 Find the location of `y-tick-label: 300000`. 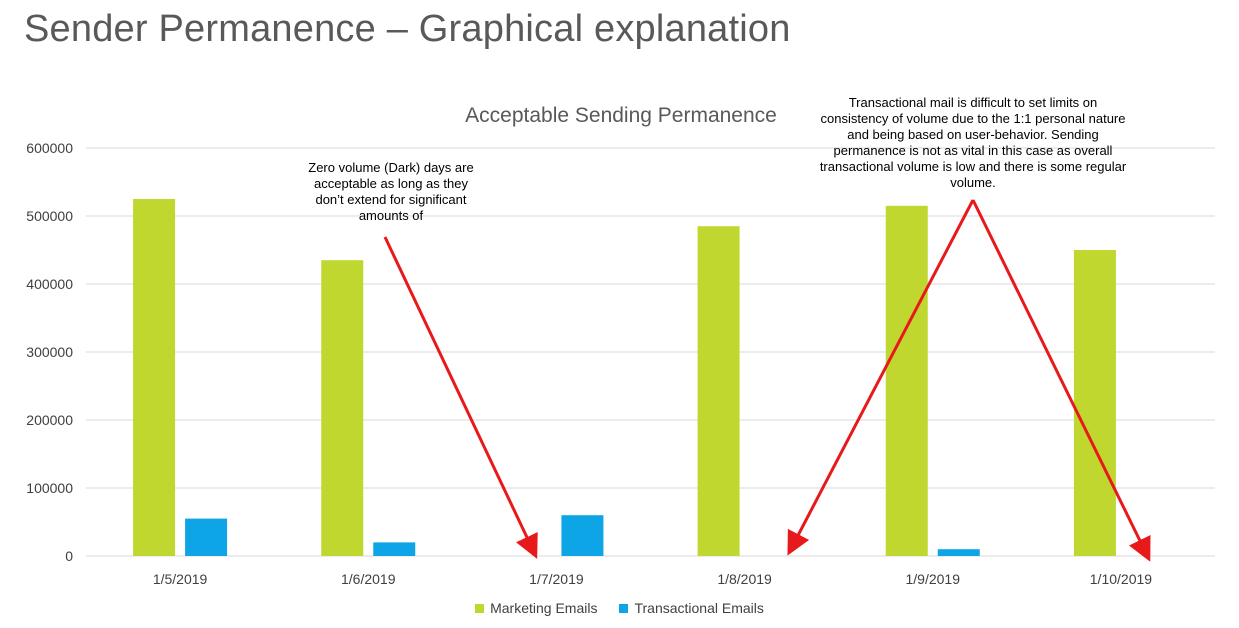

y-tick-label: 300000 is located at coordinates (49, 352).